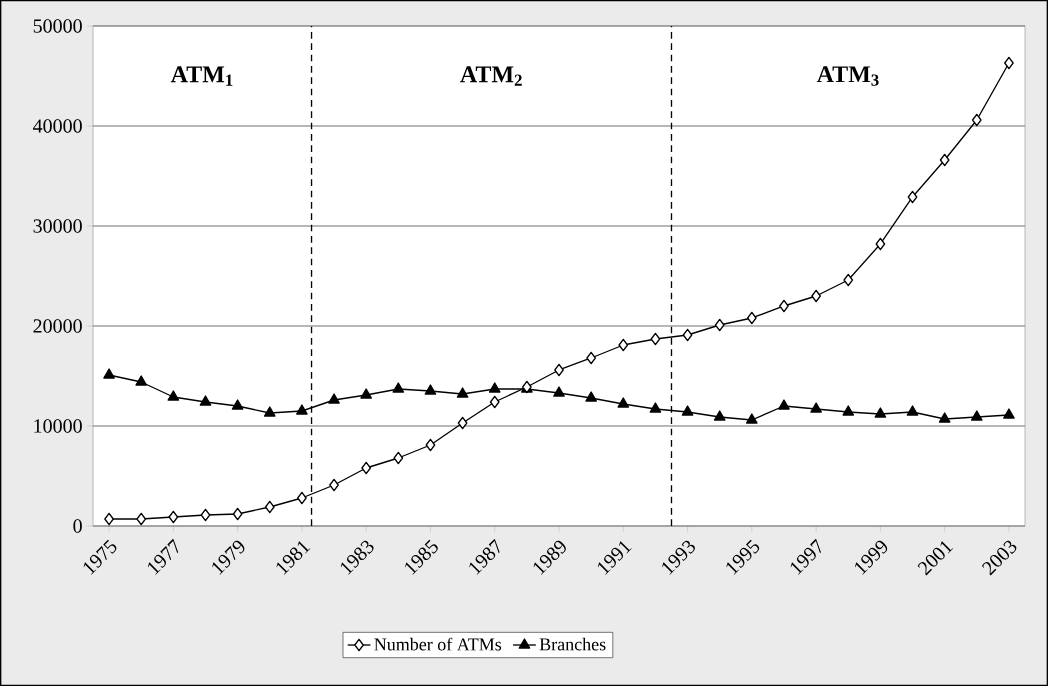  What do you see at coordinates (57, 126) in the screenshot?
I see `y-tick-label: 40000` at bounding box center [57, 126].